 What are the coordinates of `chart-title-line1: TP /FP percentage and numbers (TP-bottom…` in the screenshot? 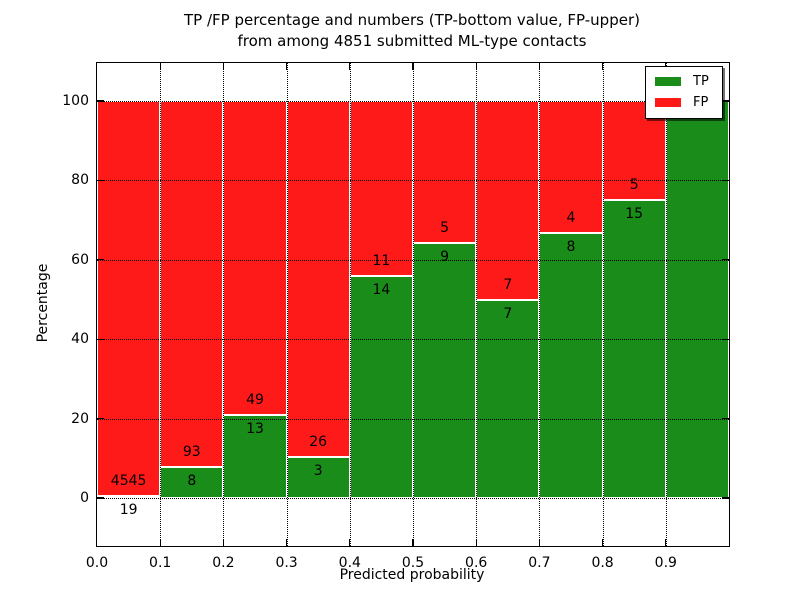 It's located at (412, 20).